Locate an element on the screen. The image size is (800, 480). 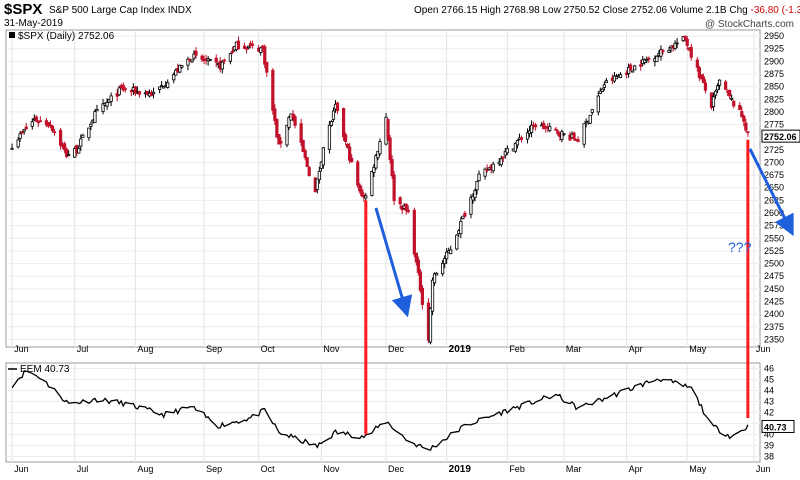
eem-y-tick-label: 38 is located at coordinates (769, 457).